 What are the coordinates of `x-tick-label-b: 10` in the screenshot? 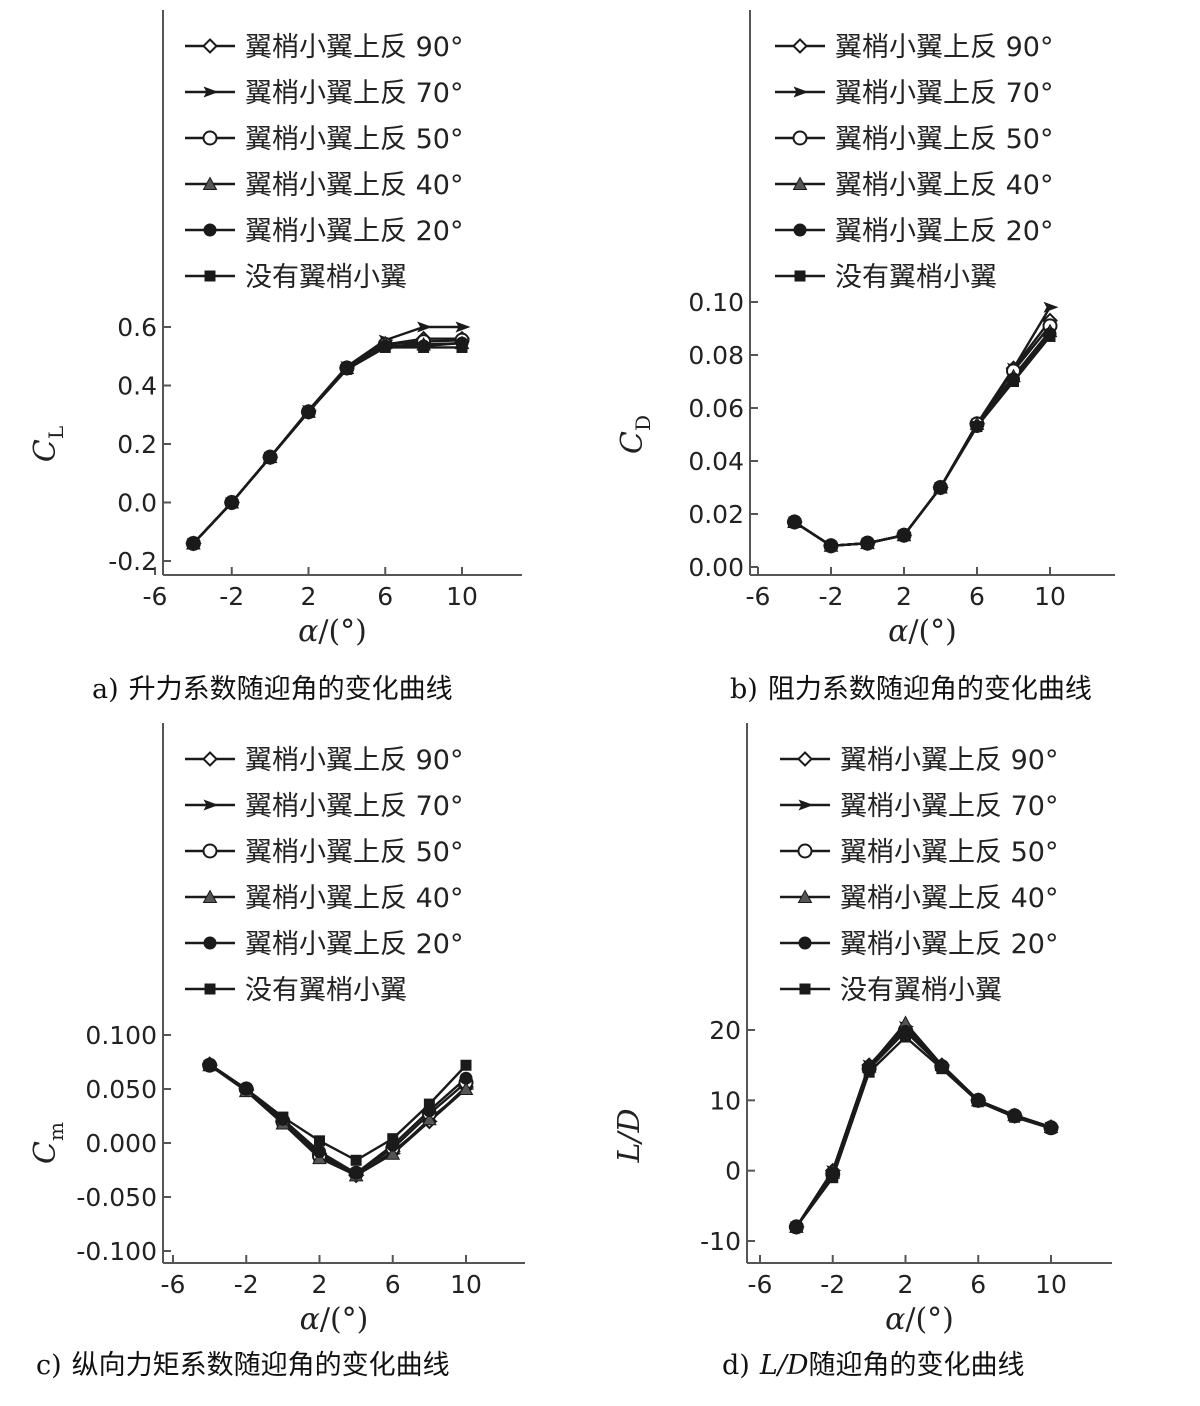 It's located at (1050, 596).